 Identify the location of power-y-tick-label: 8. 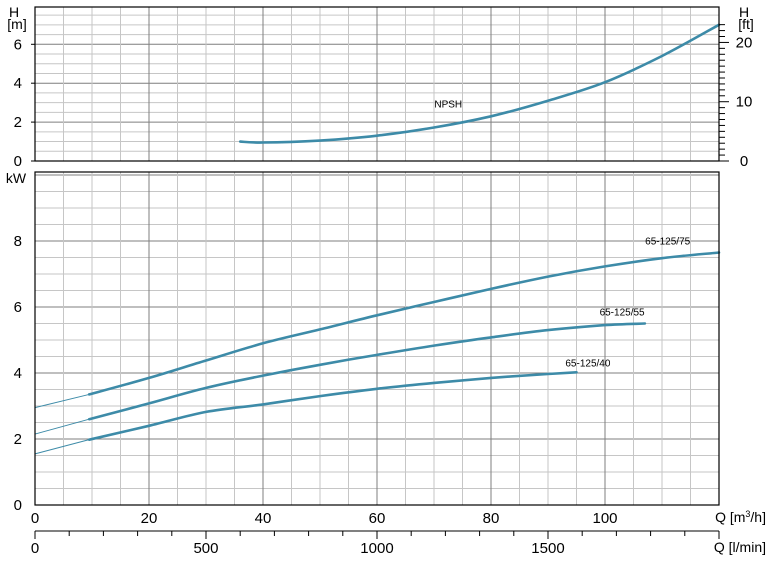
(18, 241).